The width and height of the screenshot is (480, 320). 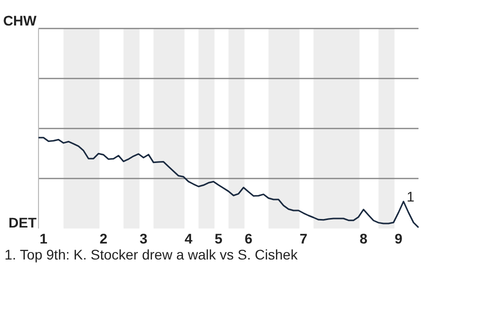 What do you see at coordinates (364, 238) in the screenshot?
I see `x-tick-label: 8` at bounding box center [364, 238].